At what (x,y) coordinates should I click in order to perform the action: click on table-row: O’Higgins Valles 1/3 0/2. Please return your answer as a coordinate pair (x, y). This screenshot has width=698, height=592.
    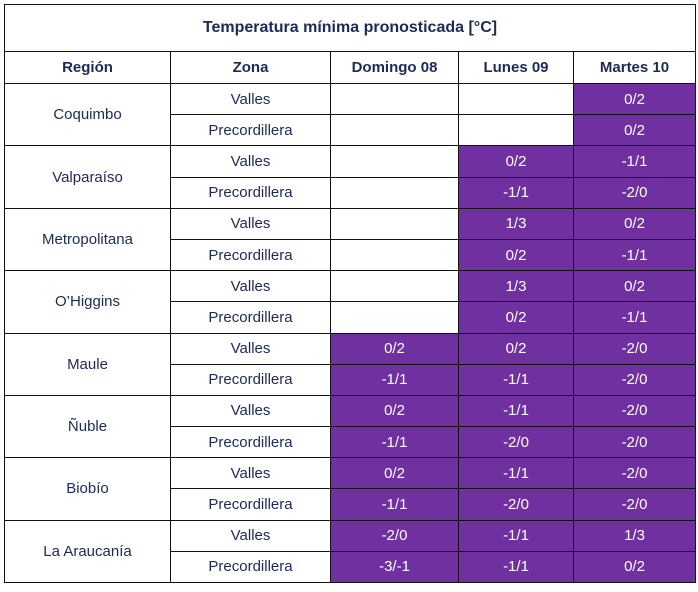
    Looking at the image, I should click on (350, 302).